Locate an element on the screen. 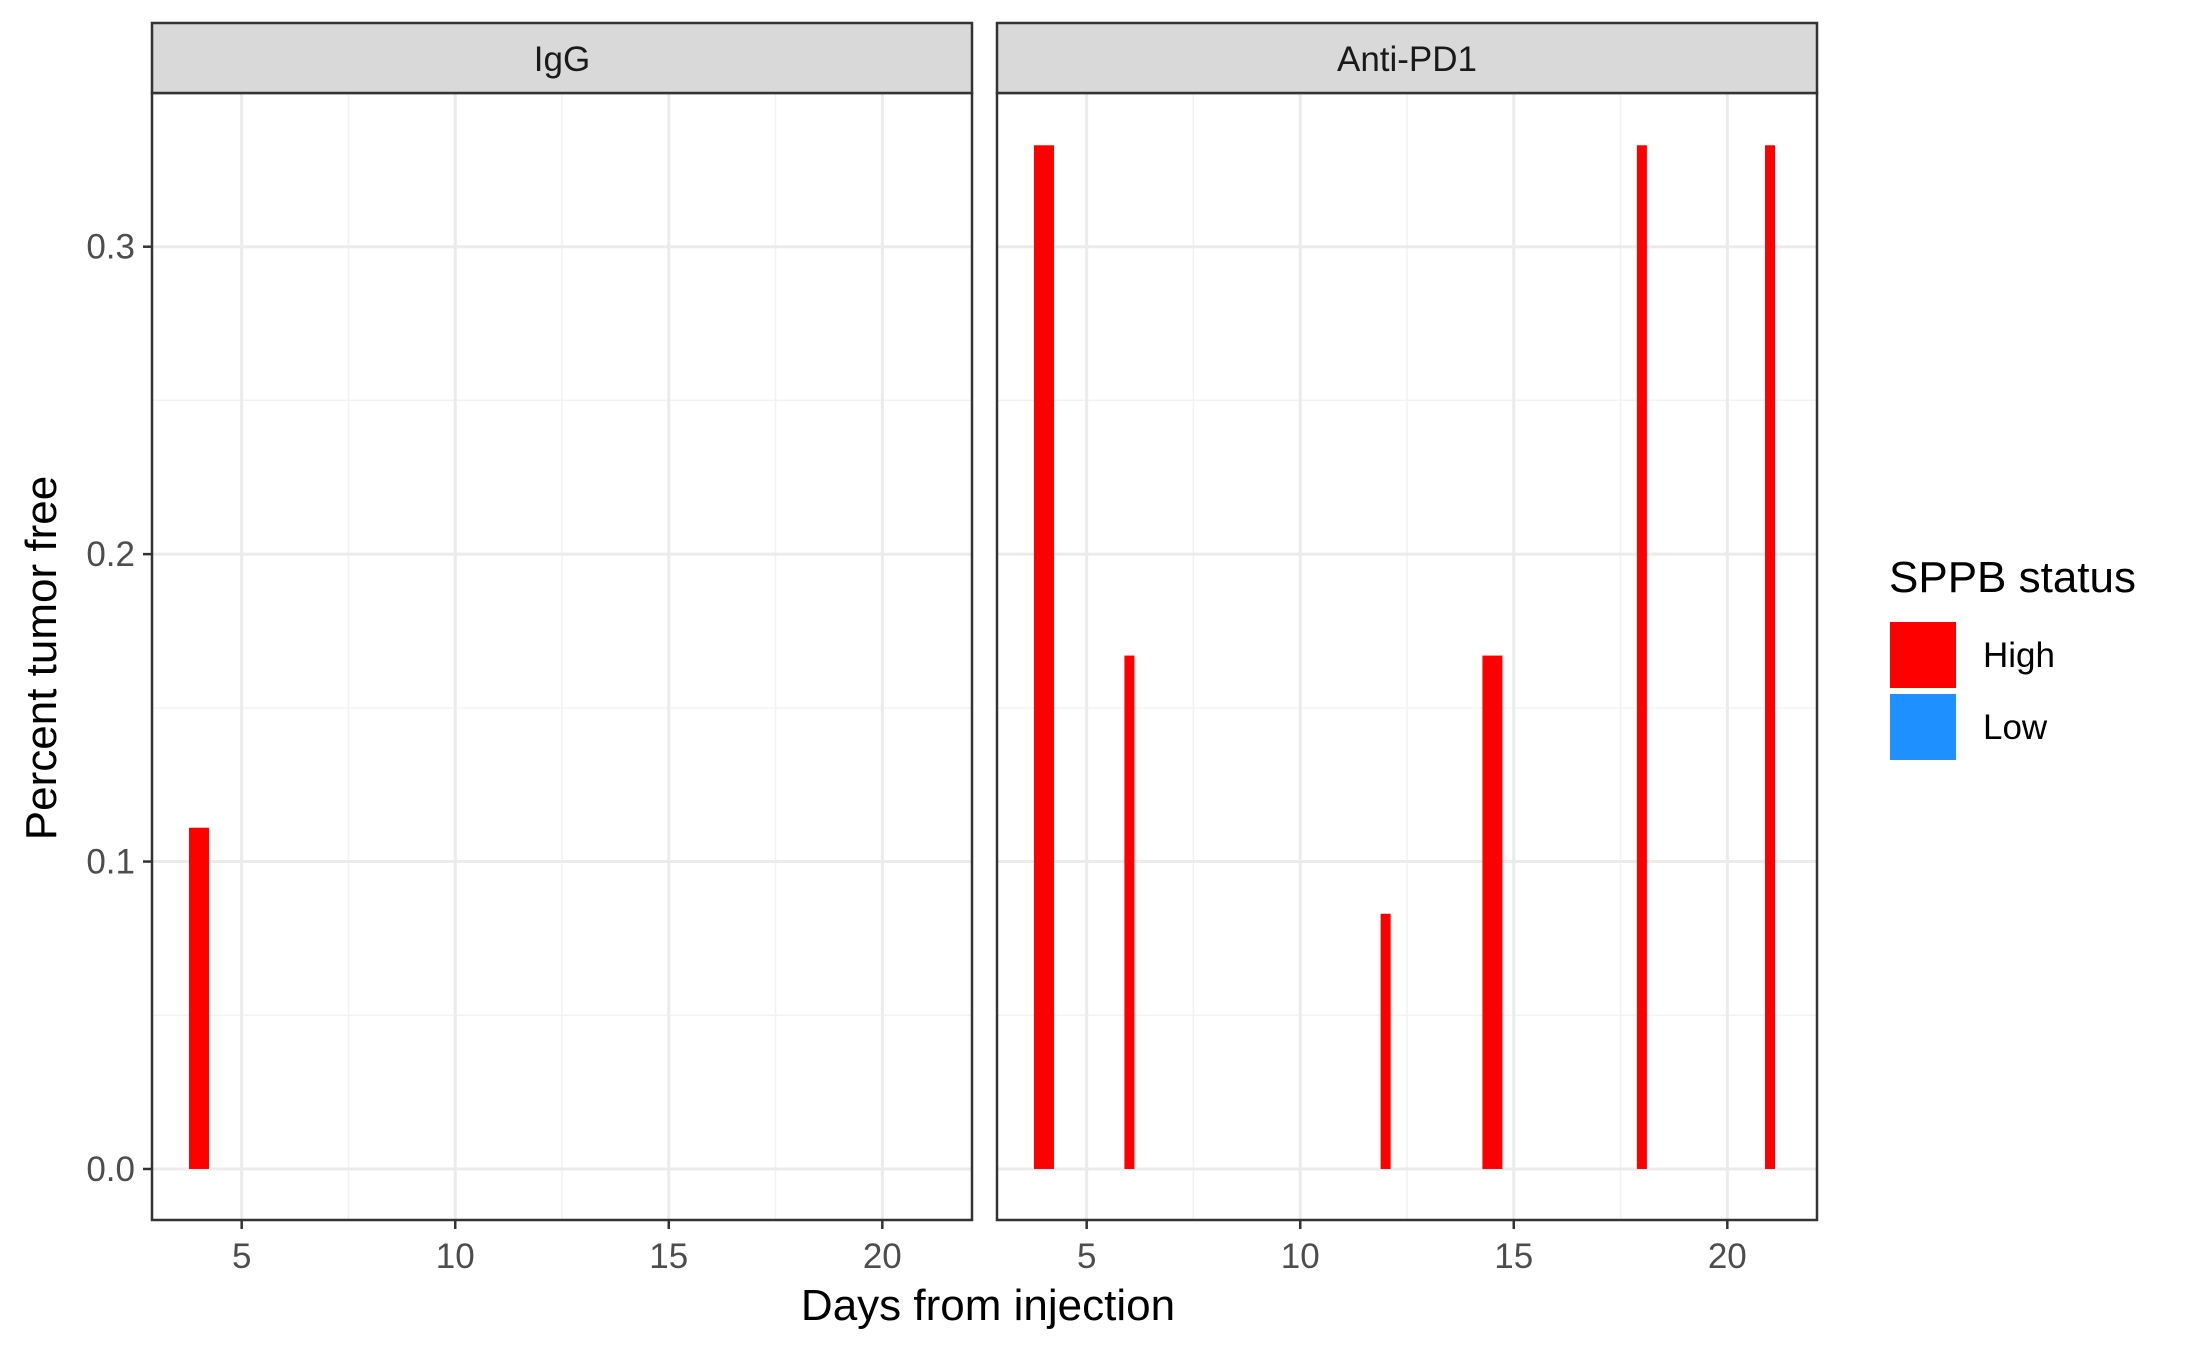 Image resolution: width=2187 pixels, height=1355 pixels. x-axis-title: Days from injection is located at coordinates (988, 1305).